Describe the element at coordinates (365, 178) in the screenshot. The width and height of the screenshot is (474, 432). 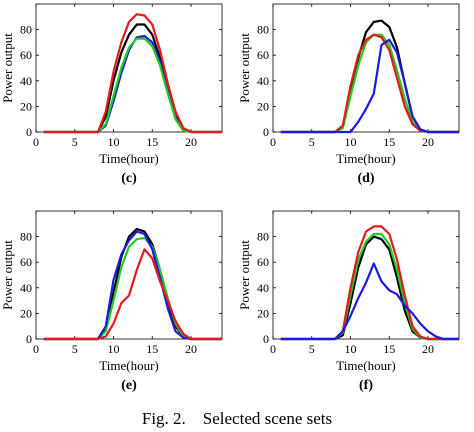
I see `panel-label: (d)` at that location.